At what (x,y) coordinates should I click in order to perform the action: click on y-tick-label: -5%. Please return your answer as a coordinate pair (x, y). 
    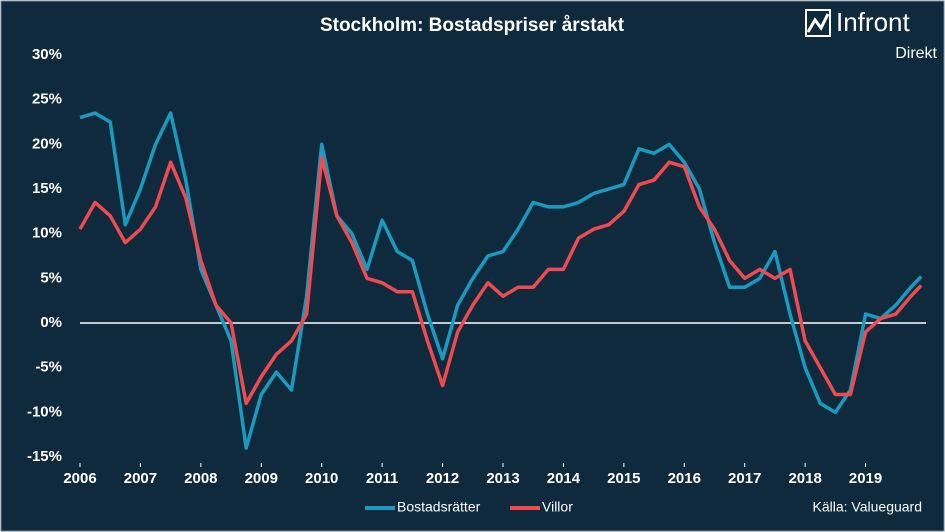
    Looking at the image, I should click on (48, 367).